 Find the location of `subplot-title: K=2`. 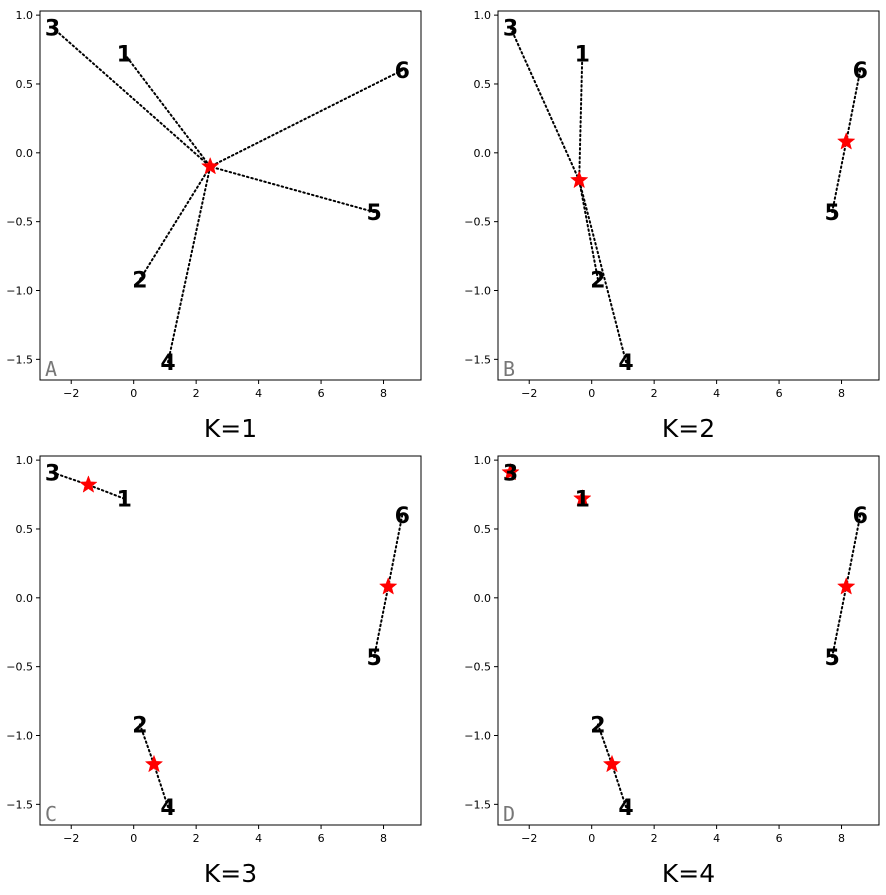

subplot-title: K=2 is located at coordinates (688, 428).